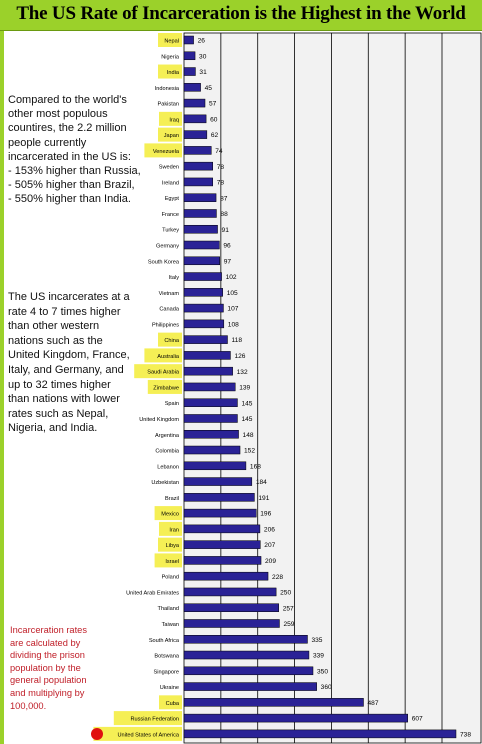 The height and width of the screenshot is (744, 482). I want to click on value-label: 360, so click(326, 687).